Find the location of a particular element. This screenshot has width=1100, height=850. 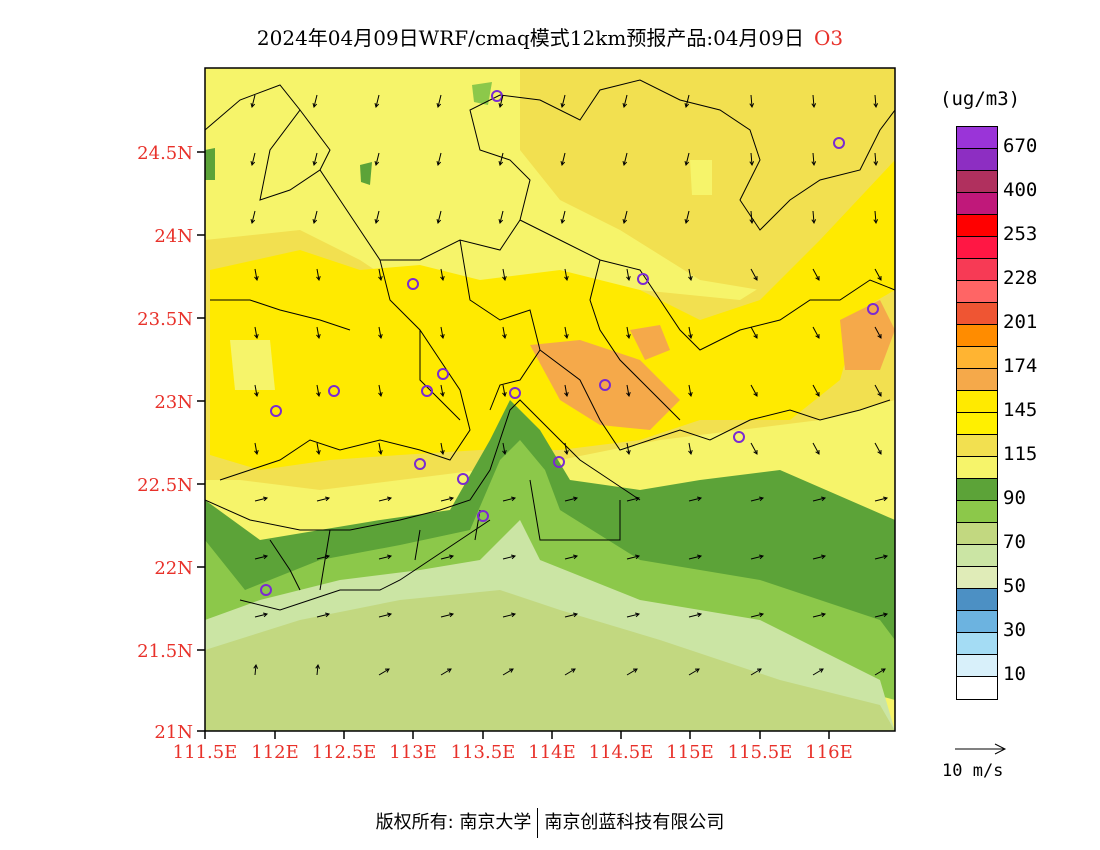

legend-tick-label: 228 is located at coordinates (1020, 278).